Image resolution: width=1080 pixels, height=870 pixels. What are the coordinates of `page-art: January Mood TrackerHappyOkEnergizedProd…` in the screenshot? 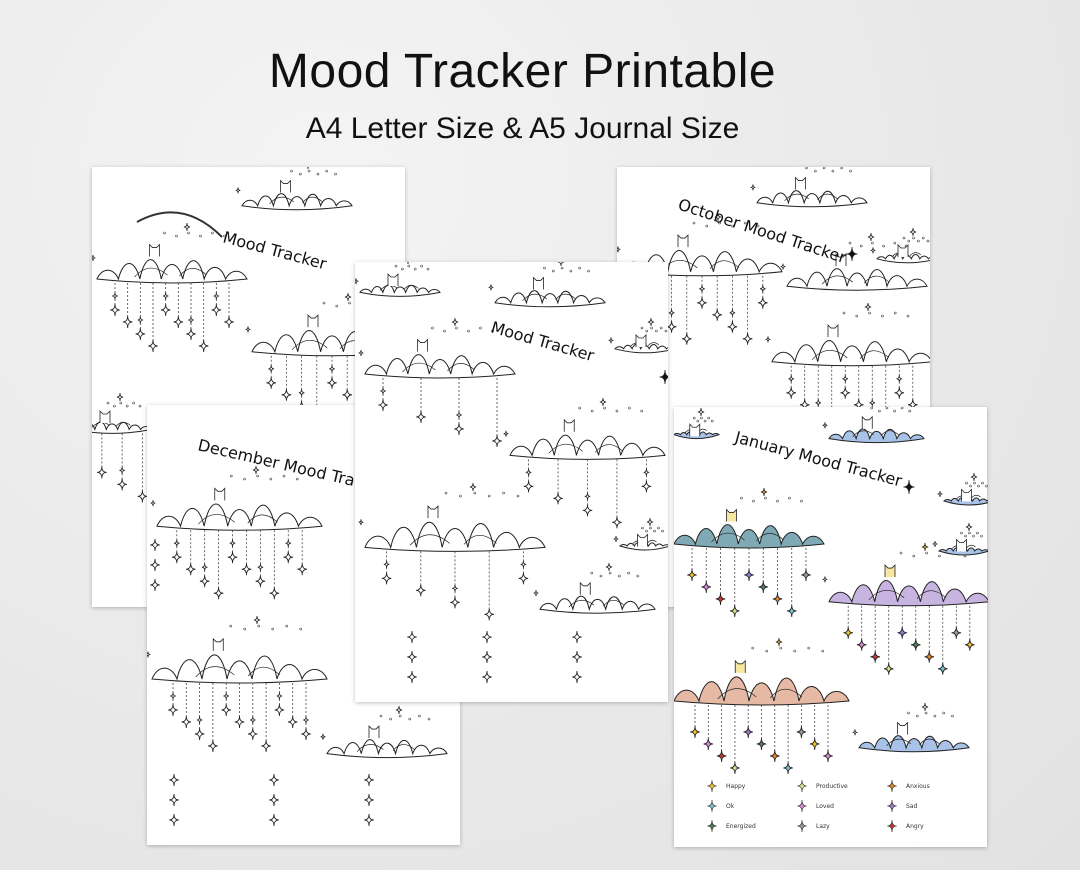 It's located at (831, 620).